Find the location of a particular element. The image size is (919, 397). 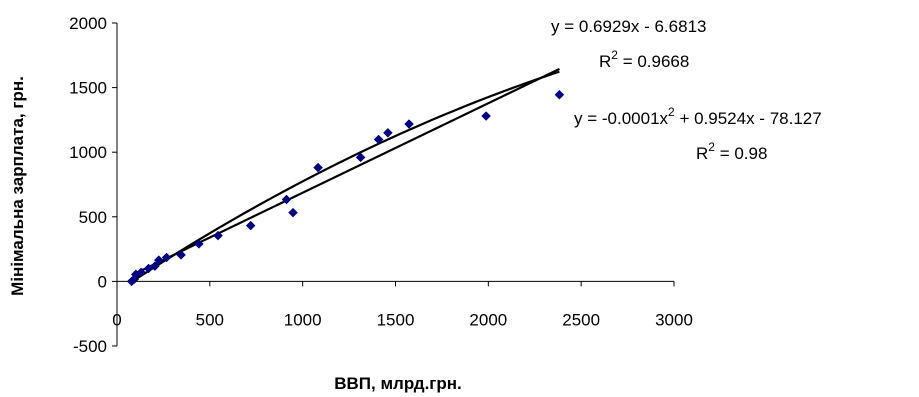

x-tick-label: 3000 is located at coordinates (674, 319).